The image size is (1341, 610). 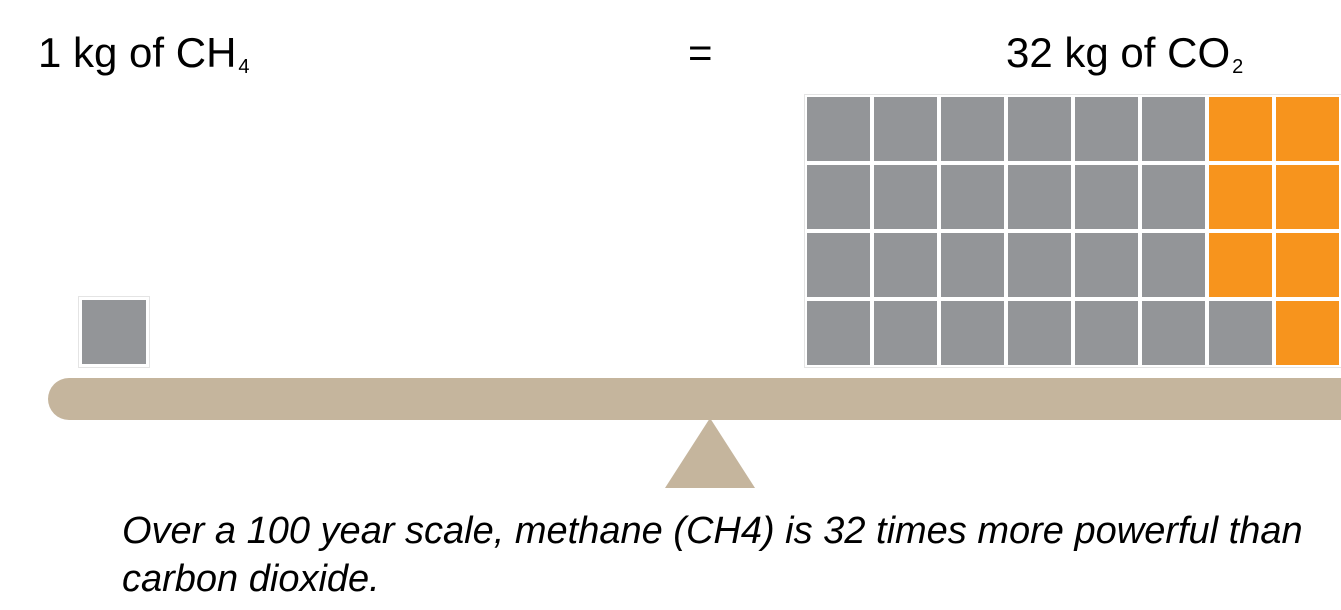 What do you see at coordinates (1238, 67) in the screenshot?
I see `right-label-subscript: 2` at bounding box center [1238, 67].